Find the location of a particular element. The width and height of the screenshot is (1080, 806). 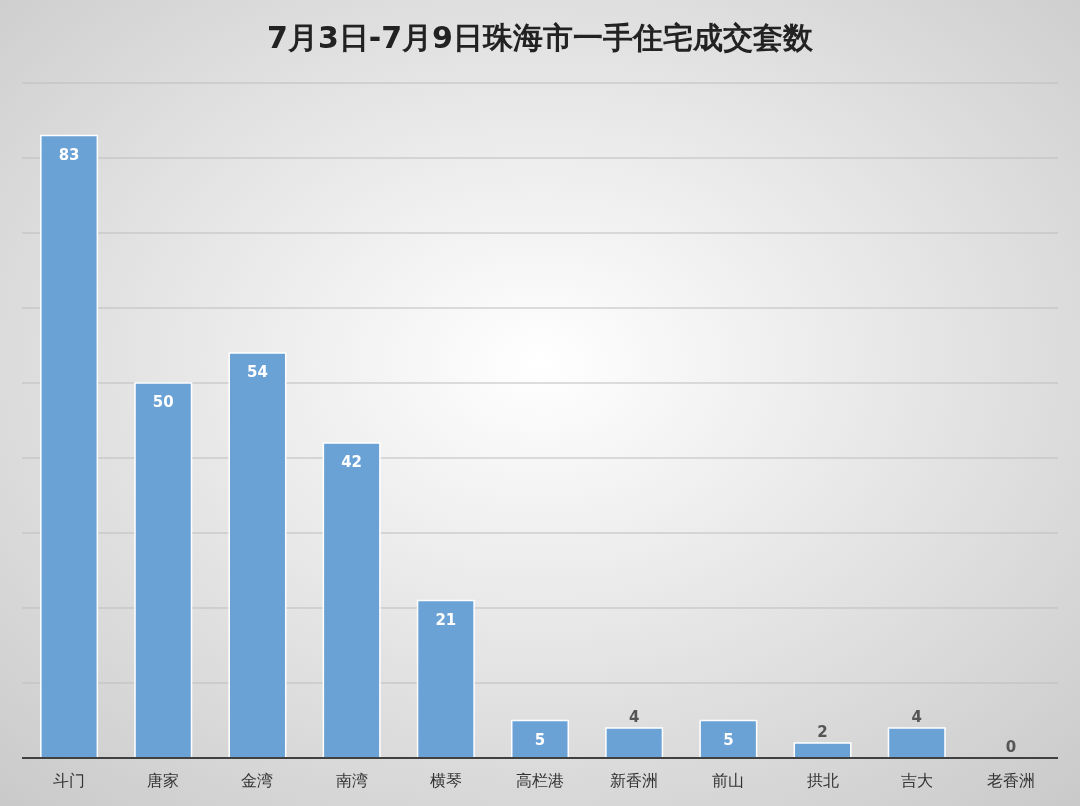

x-tick-label: 老香洲 is located at coordinates (1010, 780).